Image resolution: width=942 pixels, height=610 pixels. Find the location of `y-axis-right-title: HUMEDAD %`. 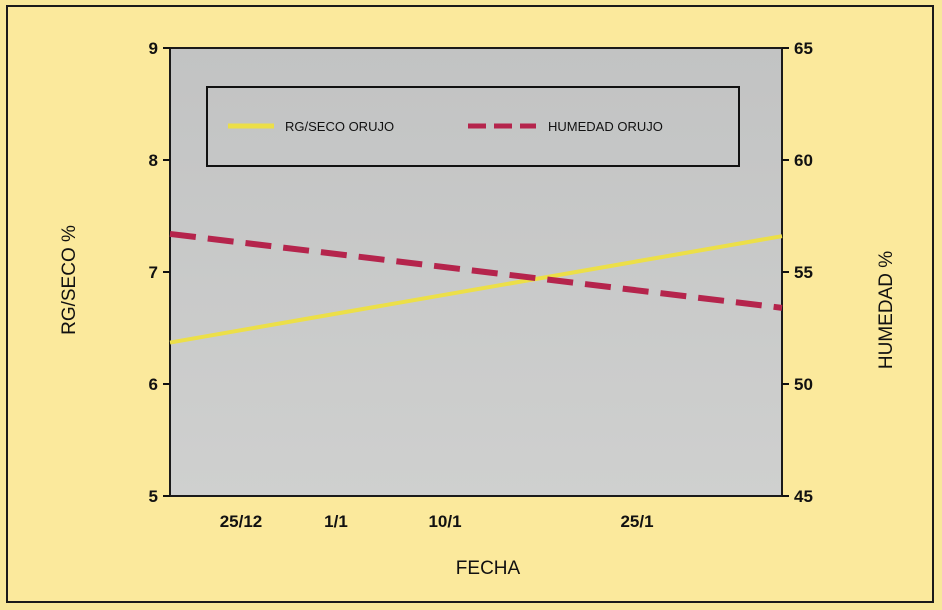

y-axis-right-title: HUMEDAD % is located at coordinates (886, 310).